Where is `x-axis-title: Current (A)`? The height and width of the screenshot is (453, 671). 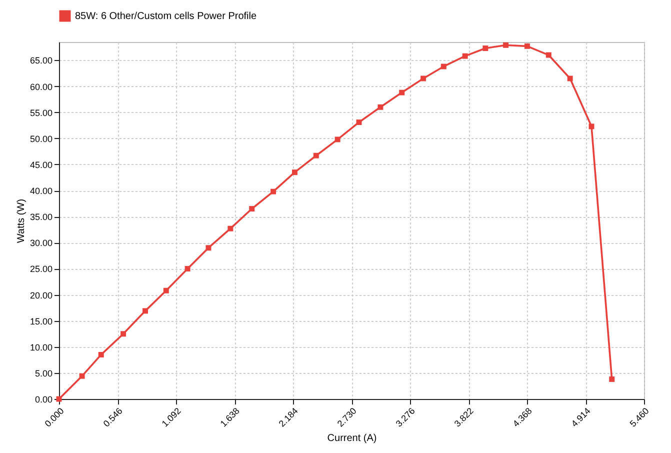 x-axis-title: Current (A) is located at coordinates (352, 438).